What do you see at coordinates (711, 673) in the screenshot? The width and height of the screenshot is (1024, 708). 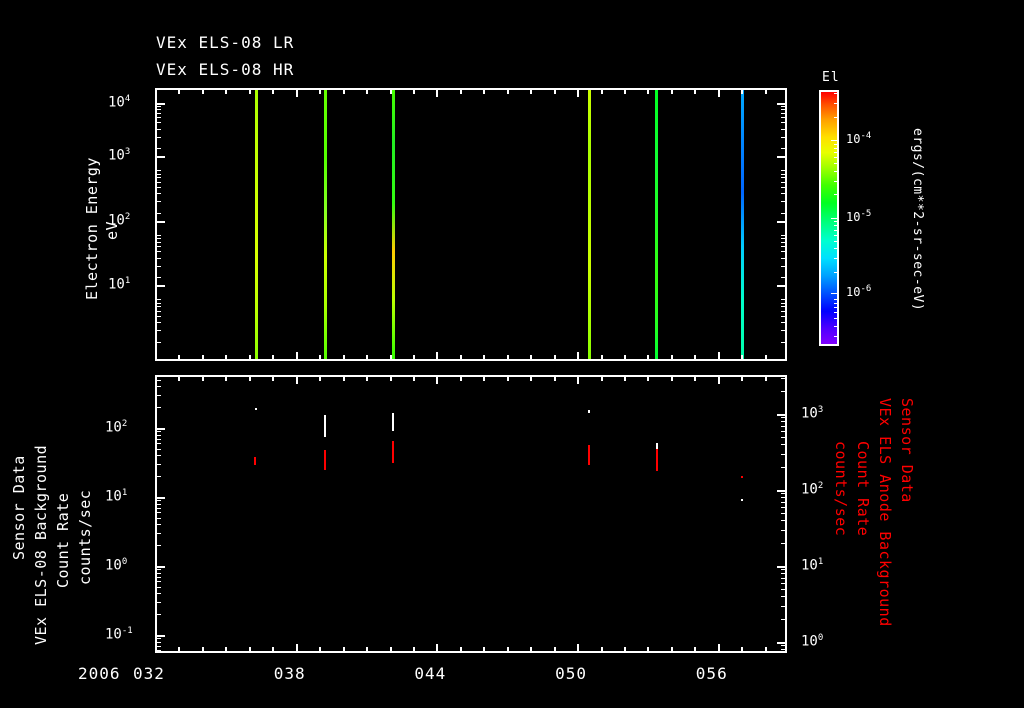 I see `xaxis-tick-label: 056` at bounding box center [711, 673].